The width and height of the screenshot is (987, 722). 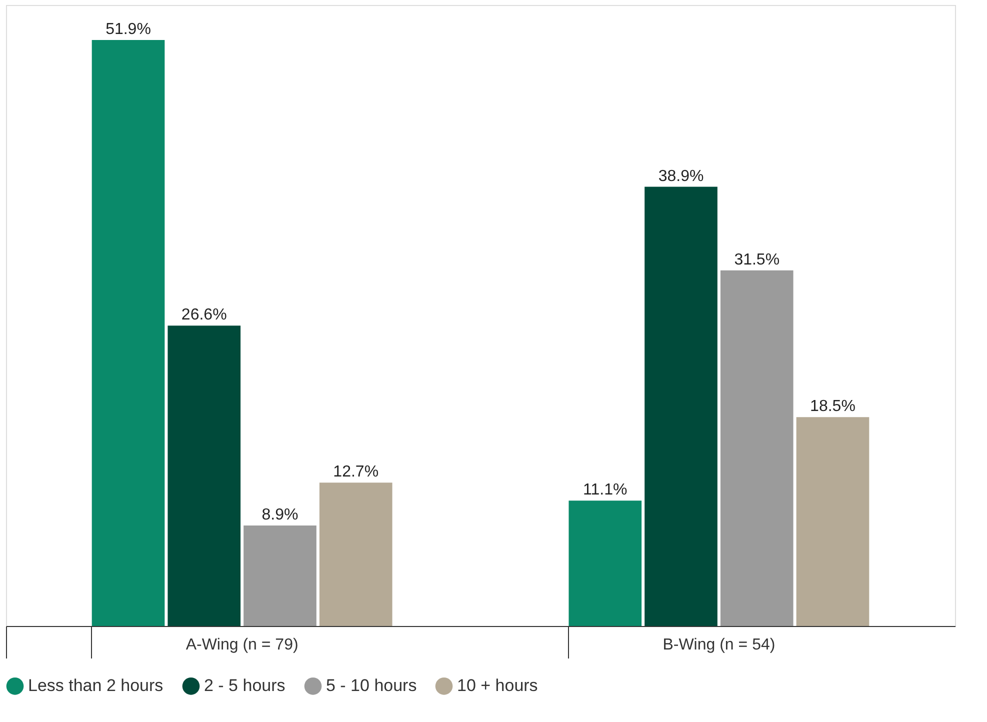 I want to click on data-label: 38.9%, so click(x=681, y=176).